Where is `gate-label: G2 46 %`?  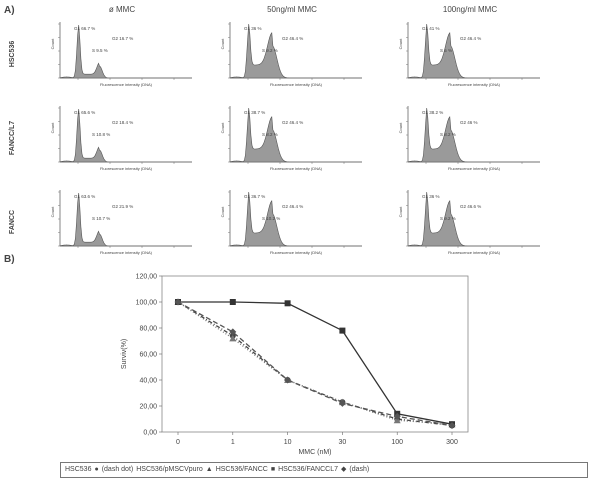
gate-label: G2 46 % is located at coordinates (469, 122).